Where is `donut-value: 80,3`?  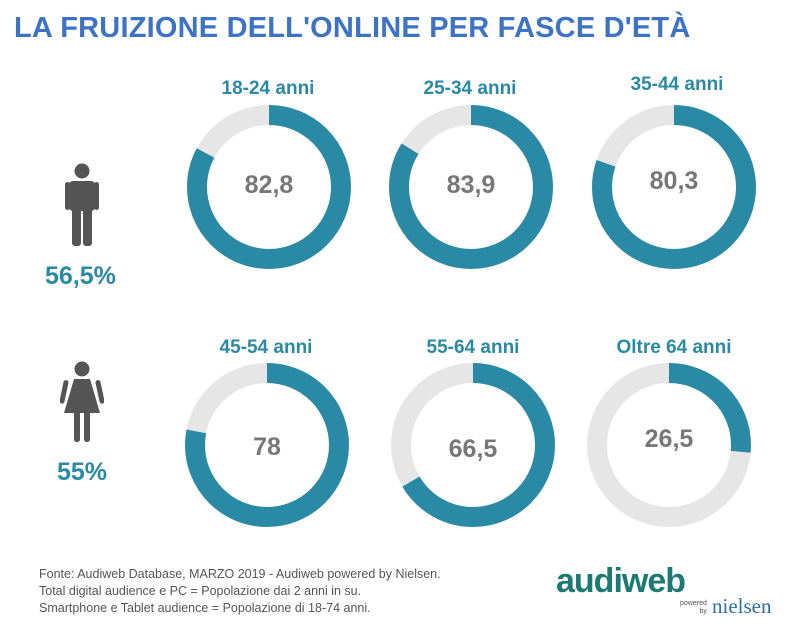 donut-value: 80,3 is located at coordinates (674, 181).